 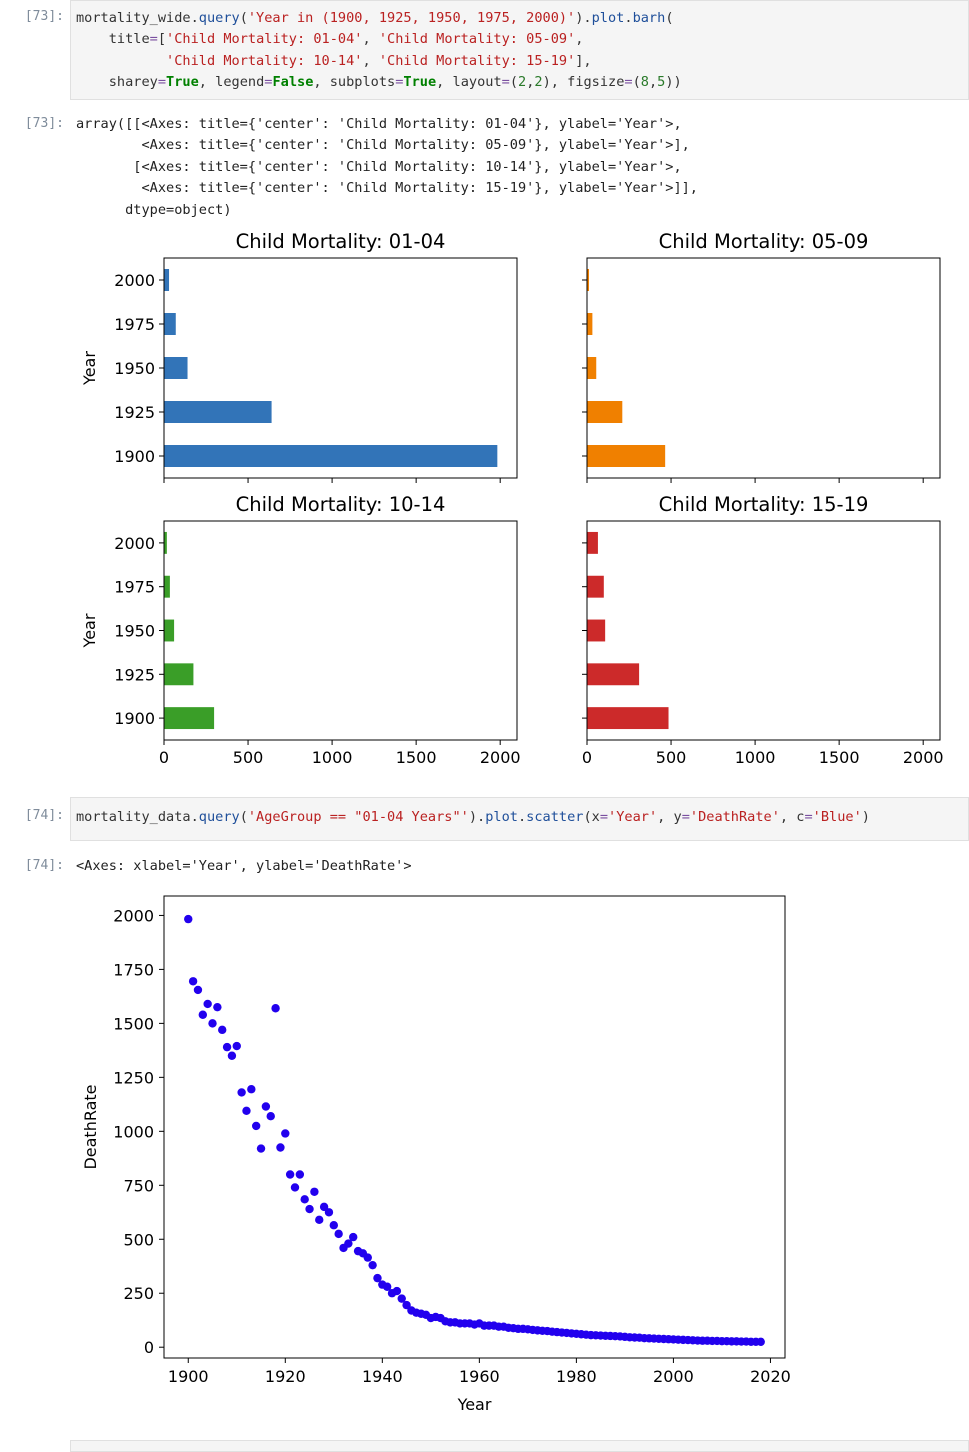 I want to click on x-tick-label: 2020, so click(x=770, y=1376).